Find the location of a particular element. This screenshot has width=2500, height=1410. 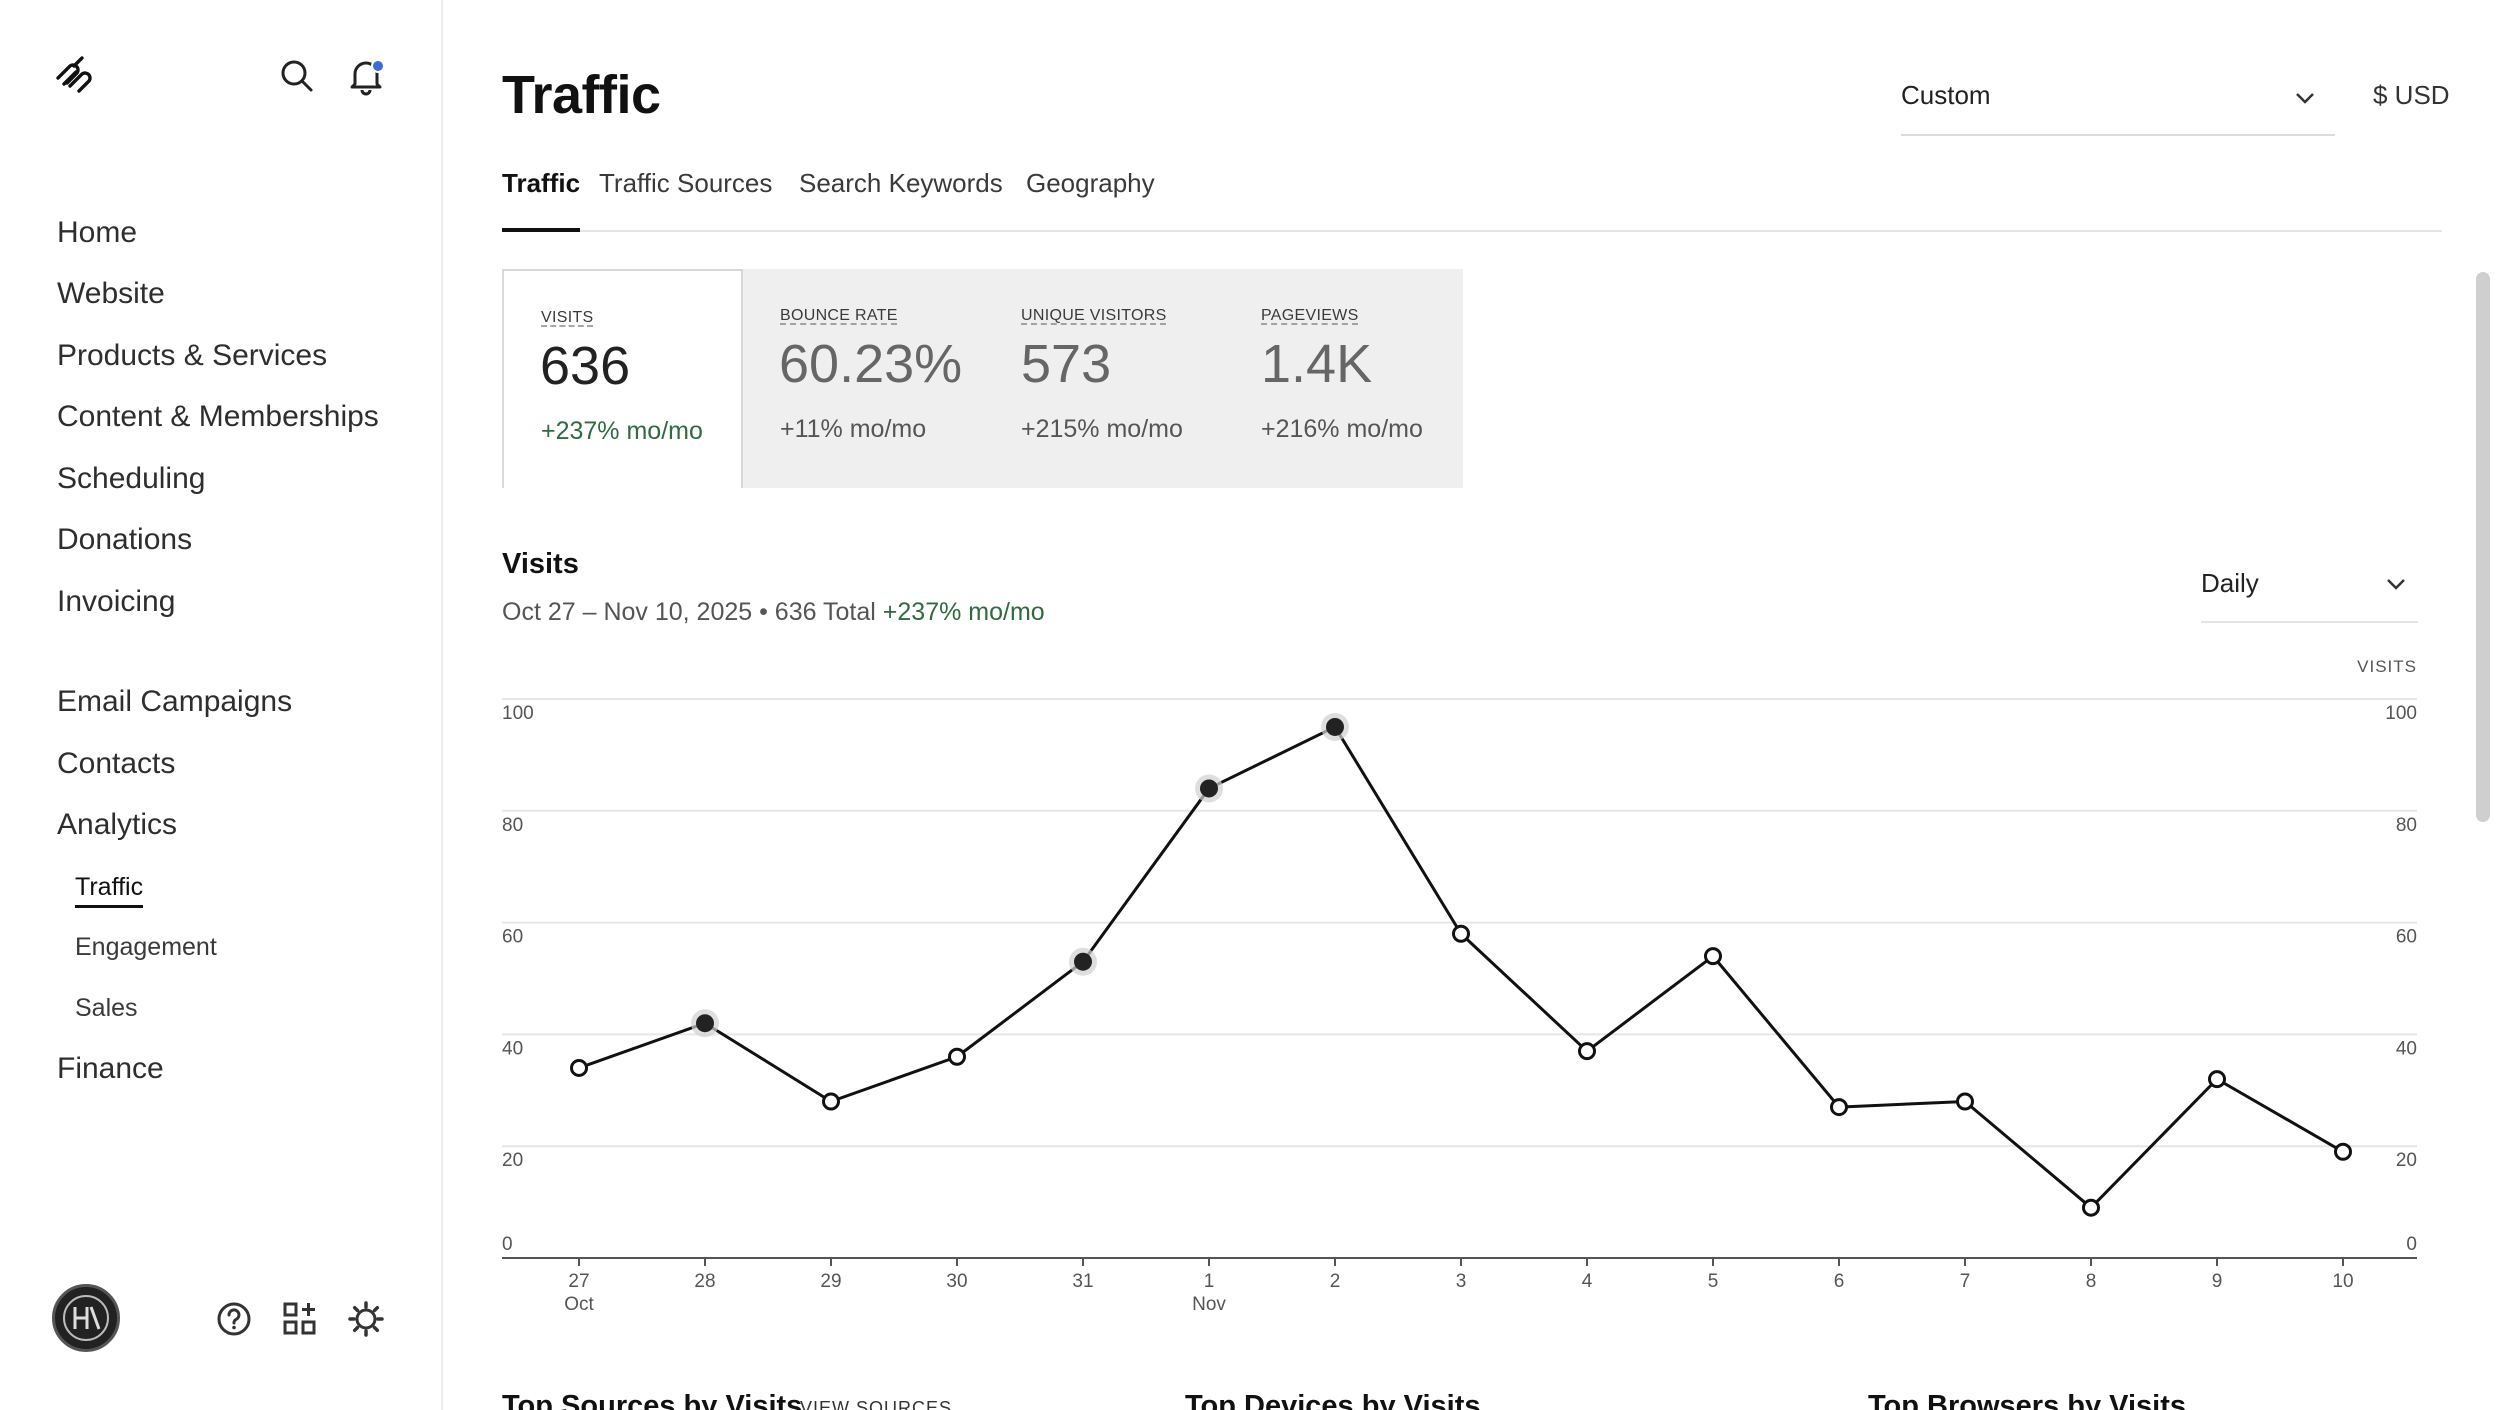

y-tick-label-left: 0 is located at coordinates (507, 1244).